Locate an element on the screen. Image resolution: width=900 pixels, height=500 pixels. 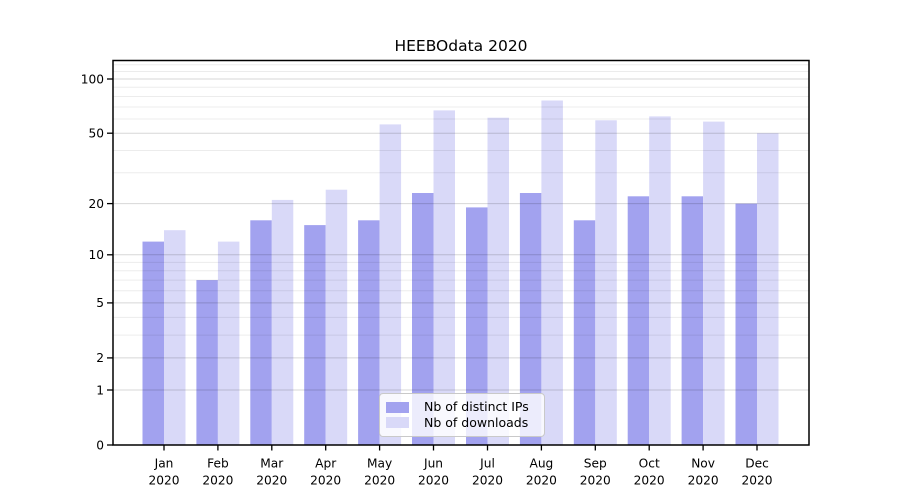
legend-item-distinct-ips: Nb of distinct IPs is located at coordinates (461, 406).